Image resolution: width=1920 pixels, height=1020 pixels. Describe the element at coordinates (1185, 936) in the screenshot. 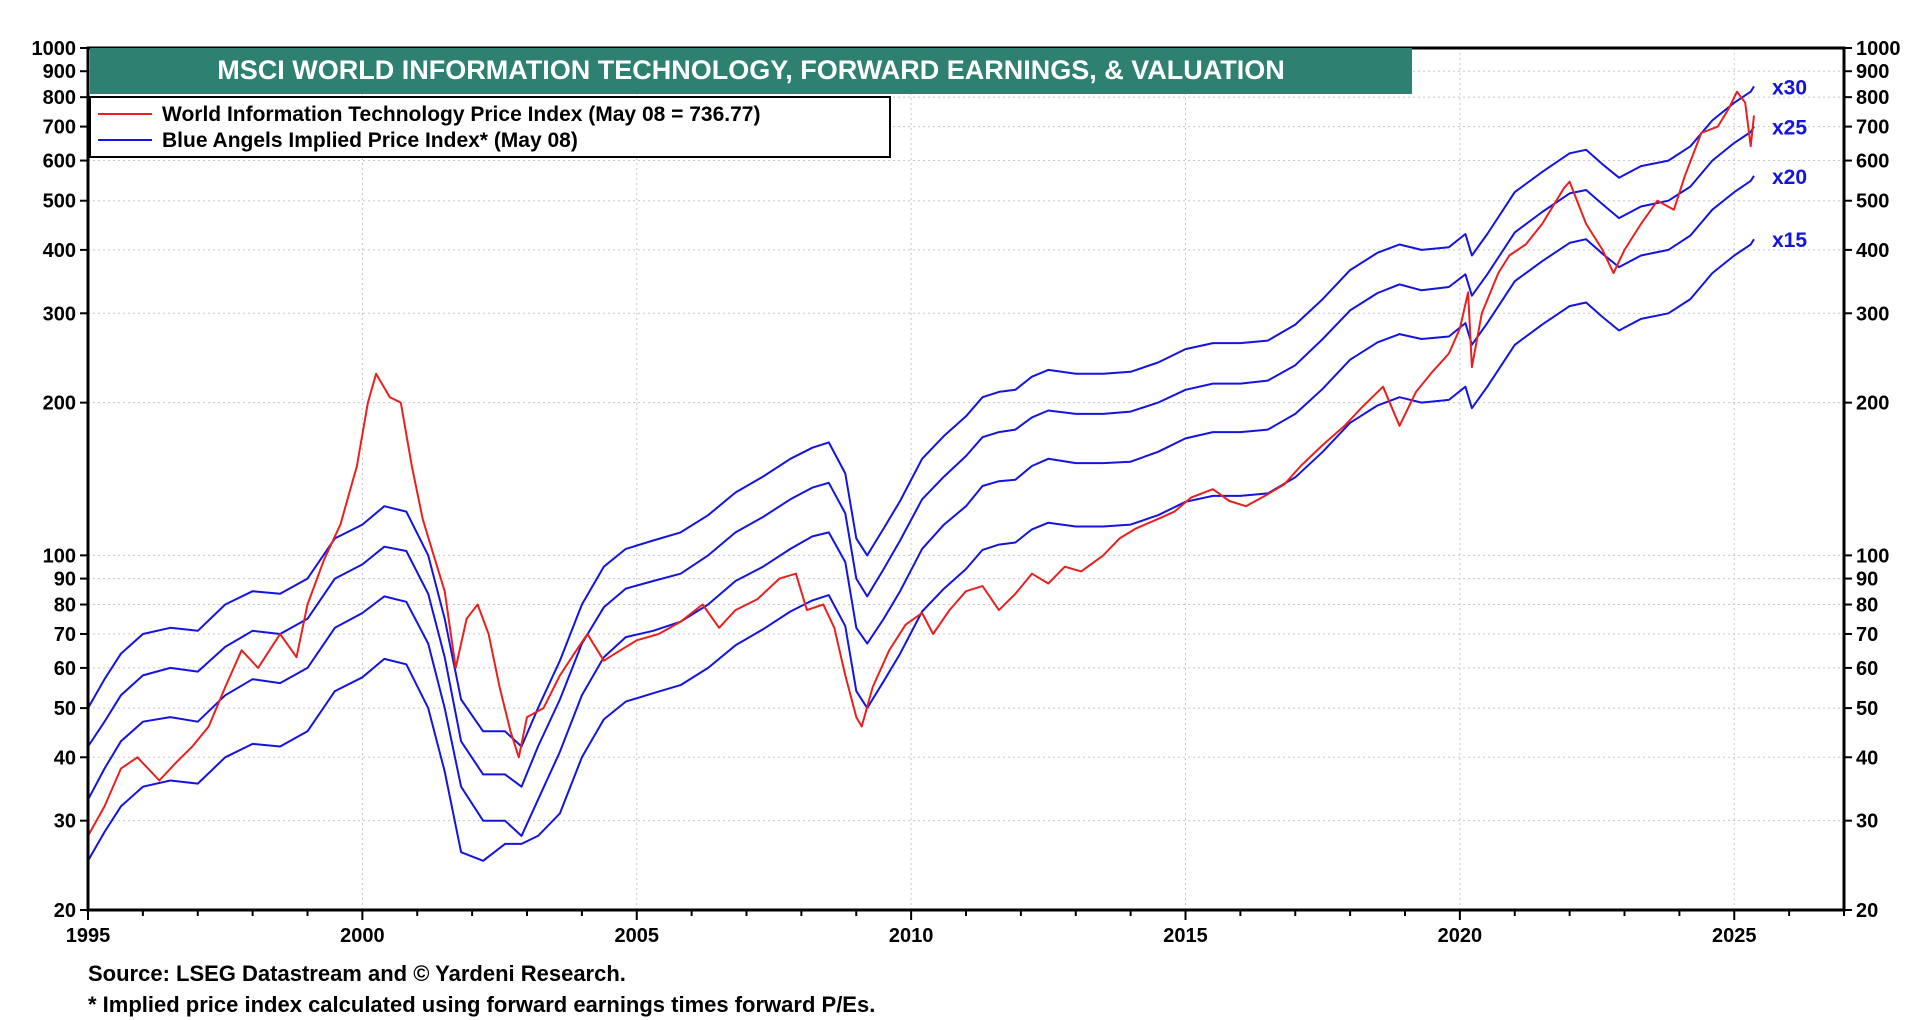

I see `x-tick-label: 2015` at that location.